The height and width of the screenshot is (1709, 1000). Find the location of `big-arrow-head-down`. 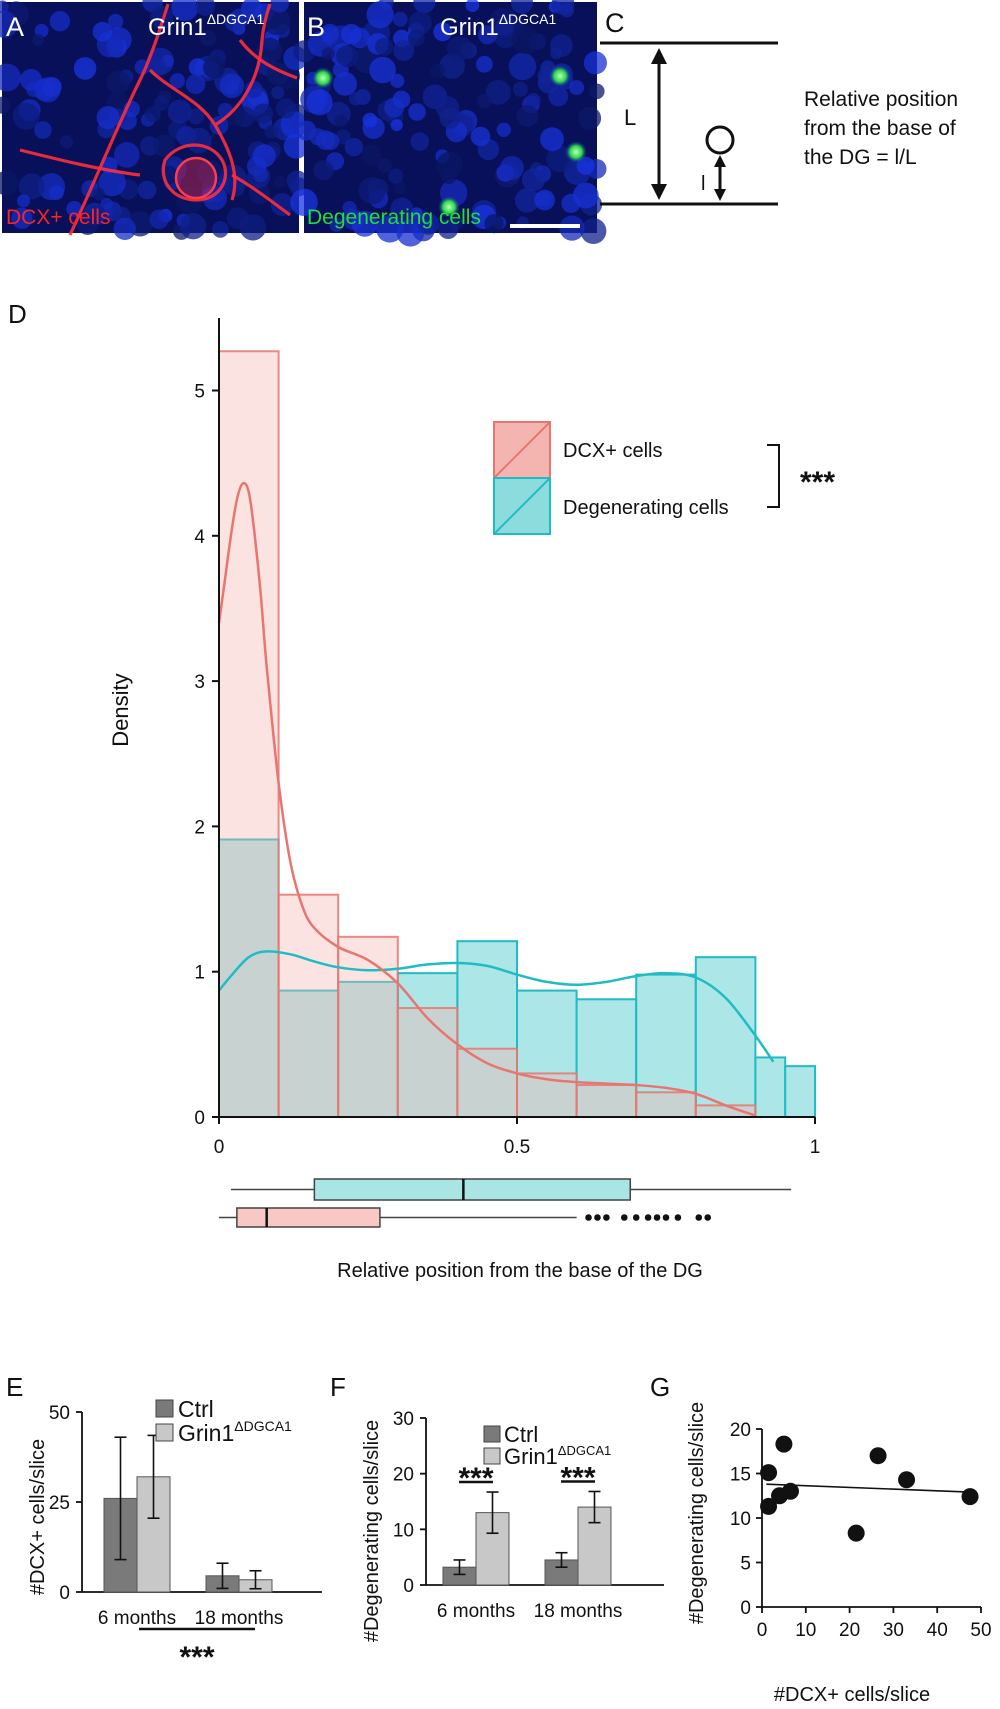

big-arrow-head-down is located at coordinates (659, 192).